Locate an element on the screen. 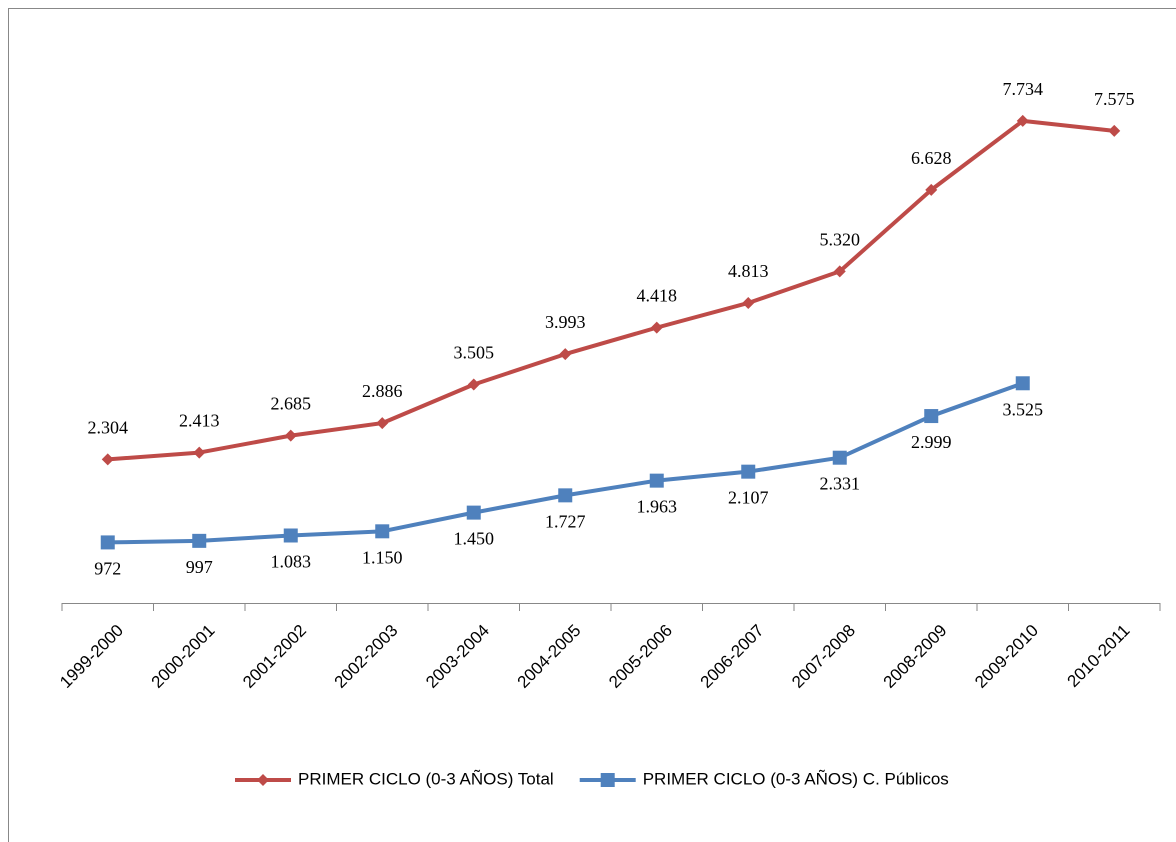 This screenshot has width=1176, height=842. legend-label: PRIMER CICLO (0-3 AÑOS) Total is located at coordinates (426, 778).